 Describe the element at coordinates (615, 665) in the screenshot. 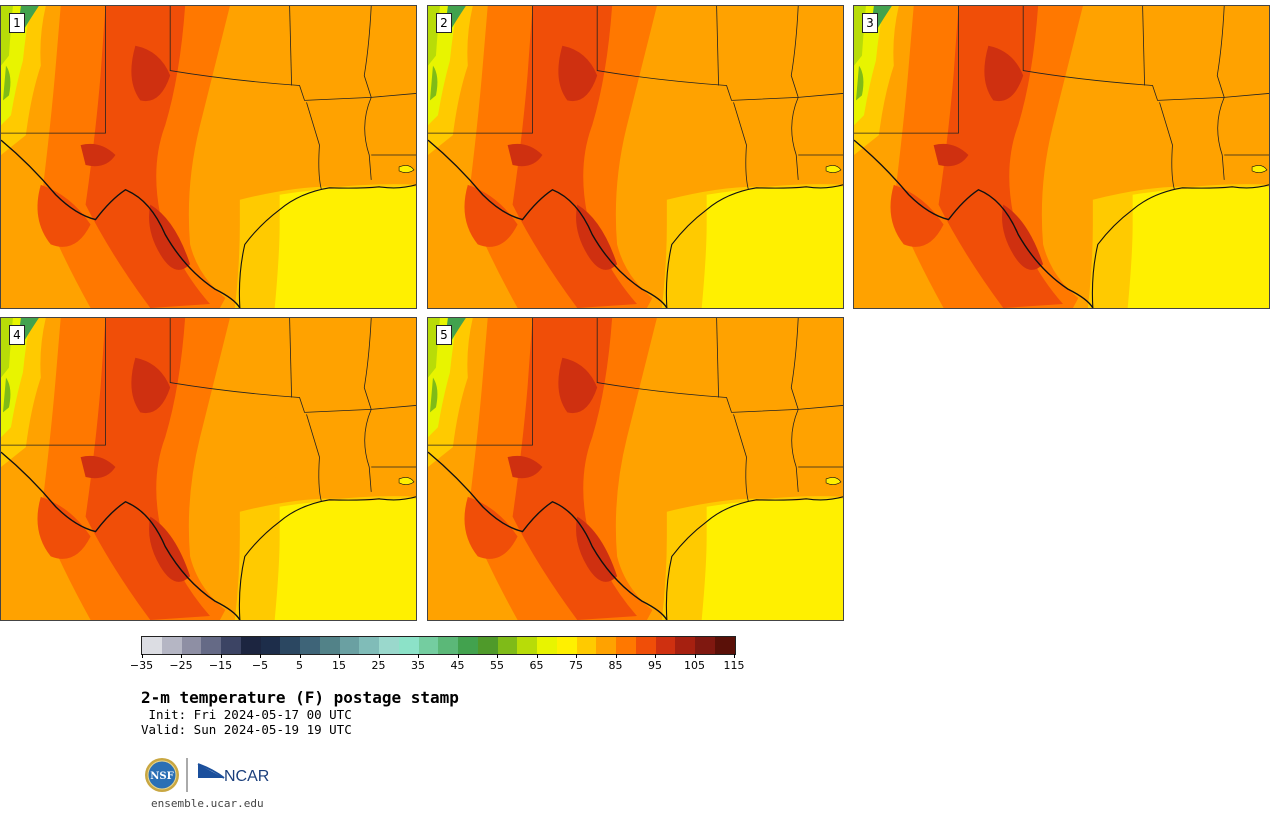

I see `colorbar-tick-label: 85` at that location.